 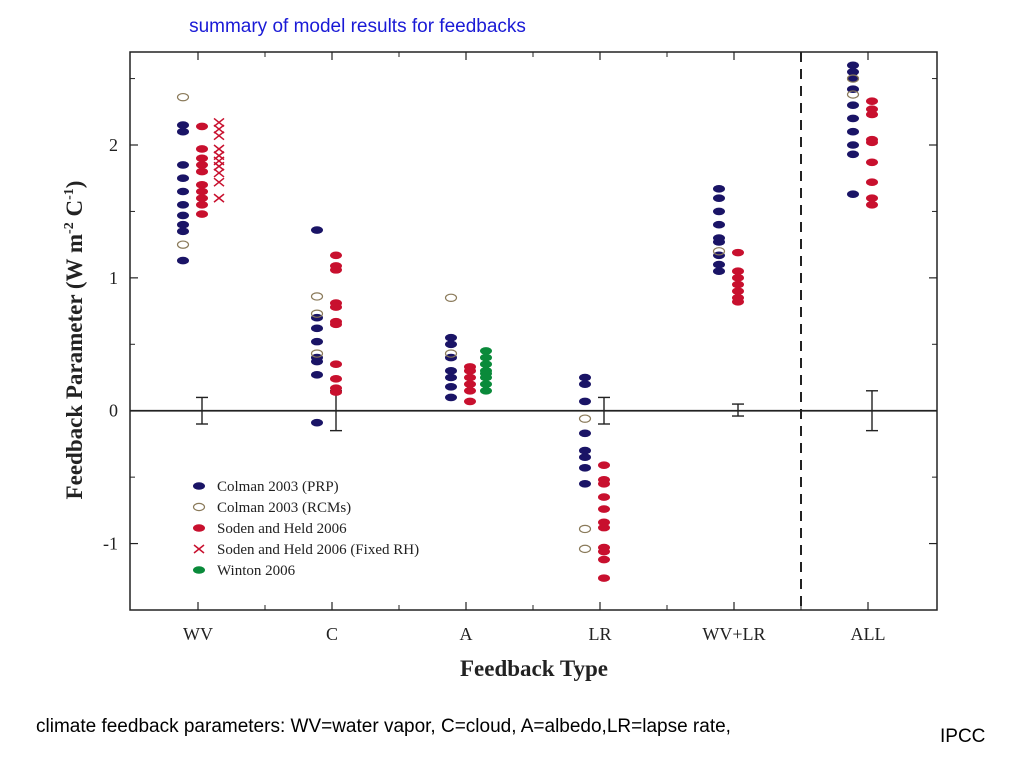 I want to click on legend-item: Soden and Held 2006, so click(x=270, y=529).